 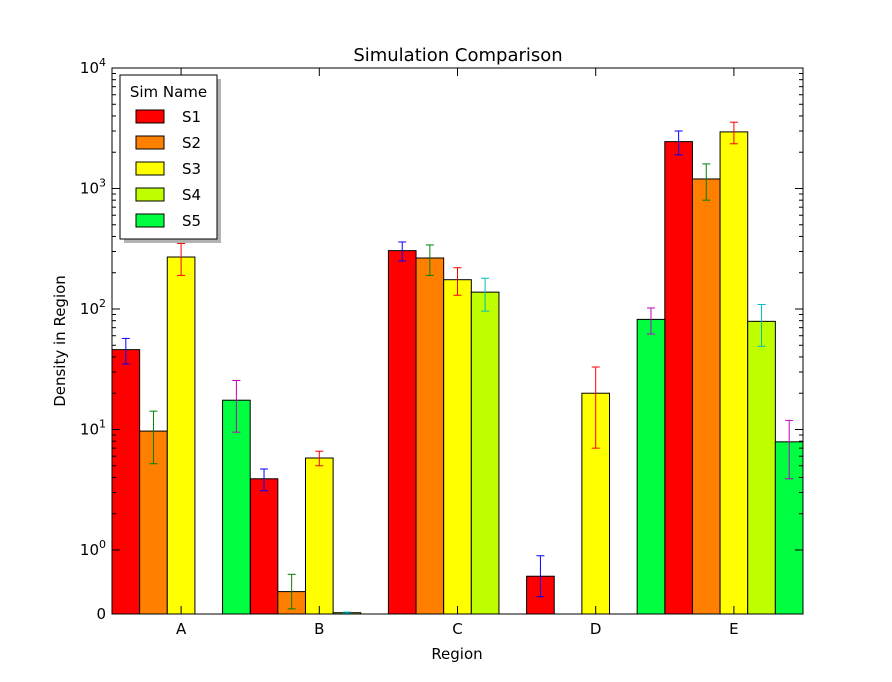 What do you see at coordinates (678, 143) in the screenshot?
I see `errorbar-S1-E` at bounding box center [678, 143].